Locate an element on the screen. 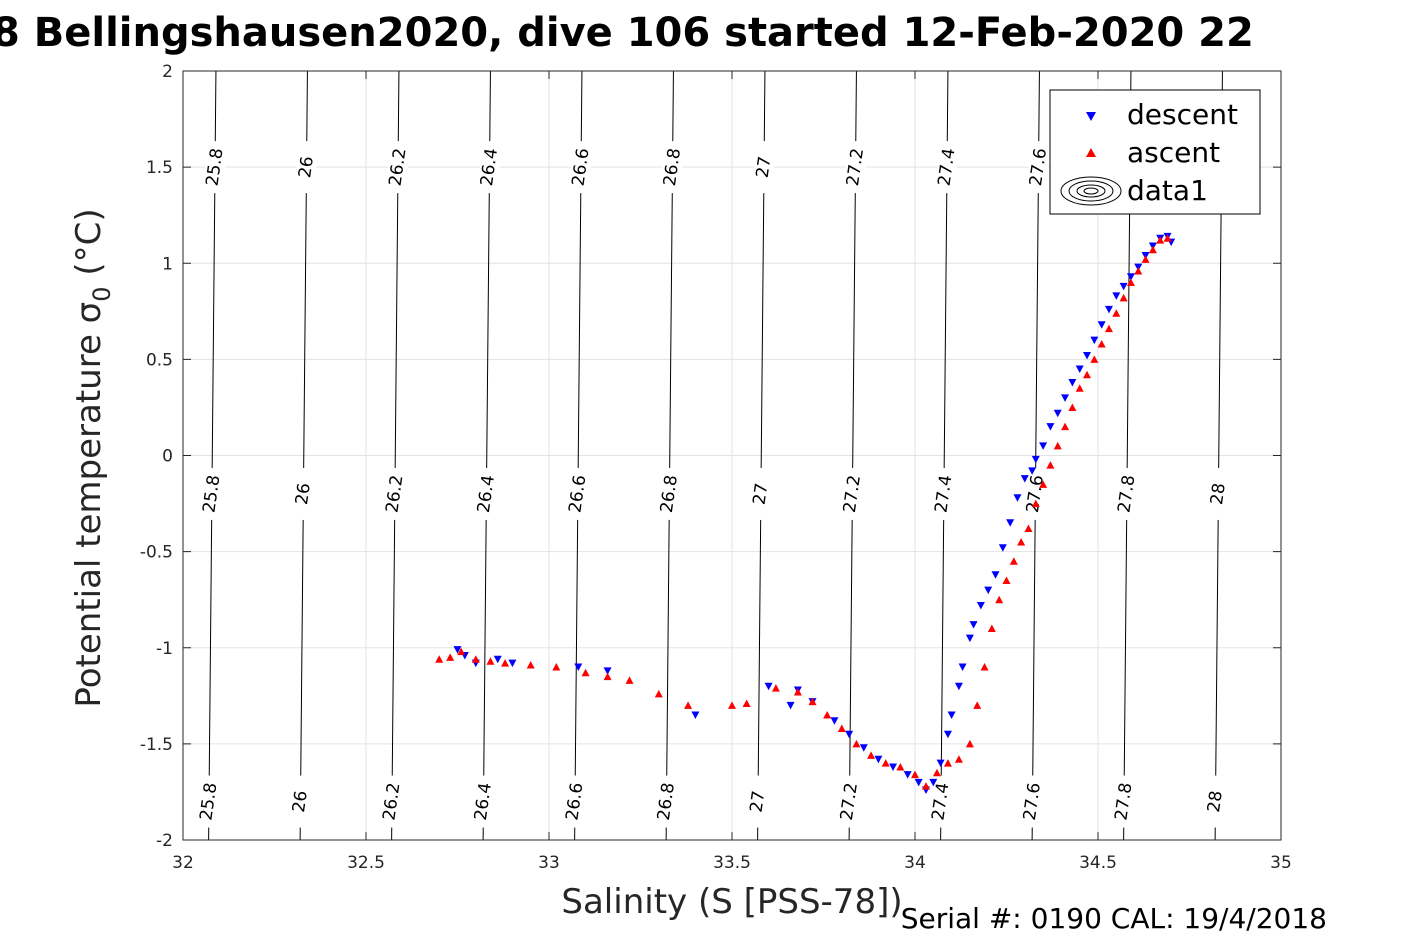 This screenshot has width=1417, height=945. contour-26.2: 26.226.226.2 is located at coordinates (395, 455).